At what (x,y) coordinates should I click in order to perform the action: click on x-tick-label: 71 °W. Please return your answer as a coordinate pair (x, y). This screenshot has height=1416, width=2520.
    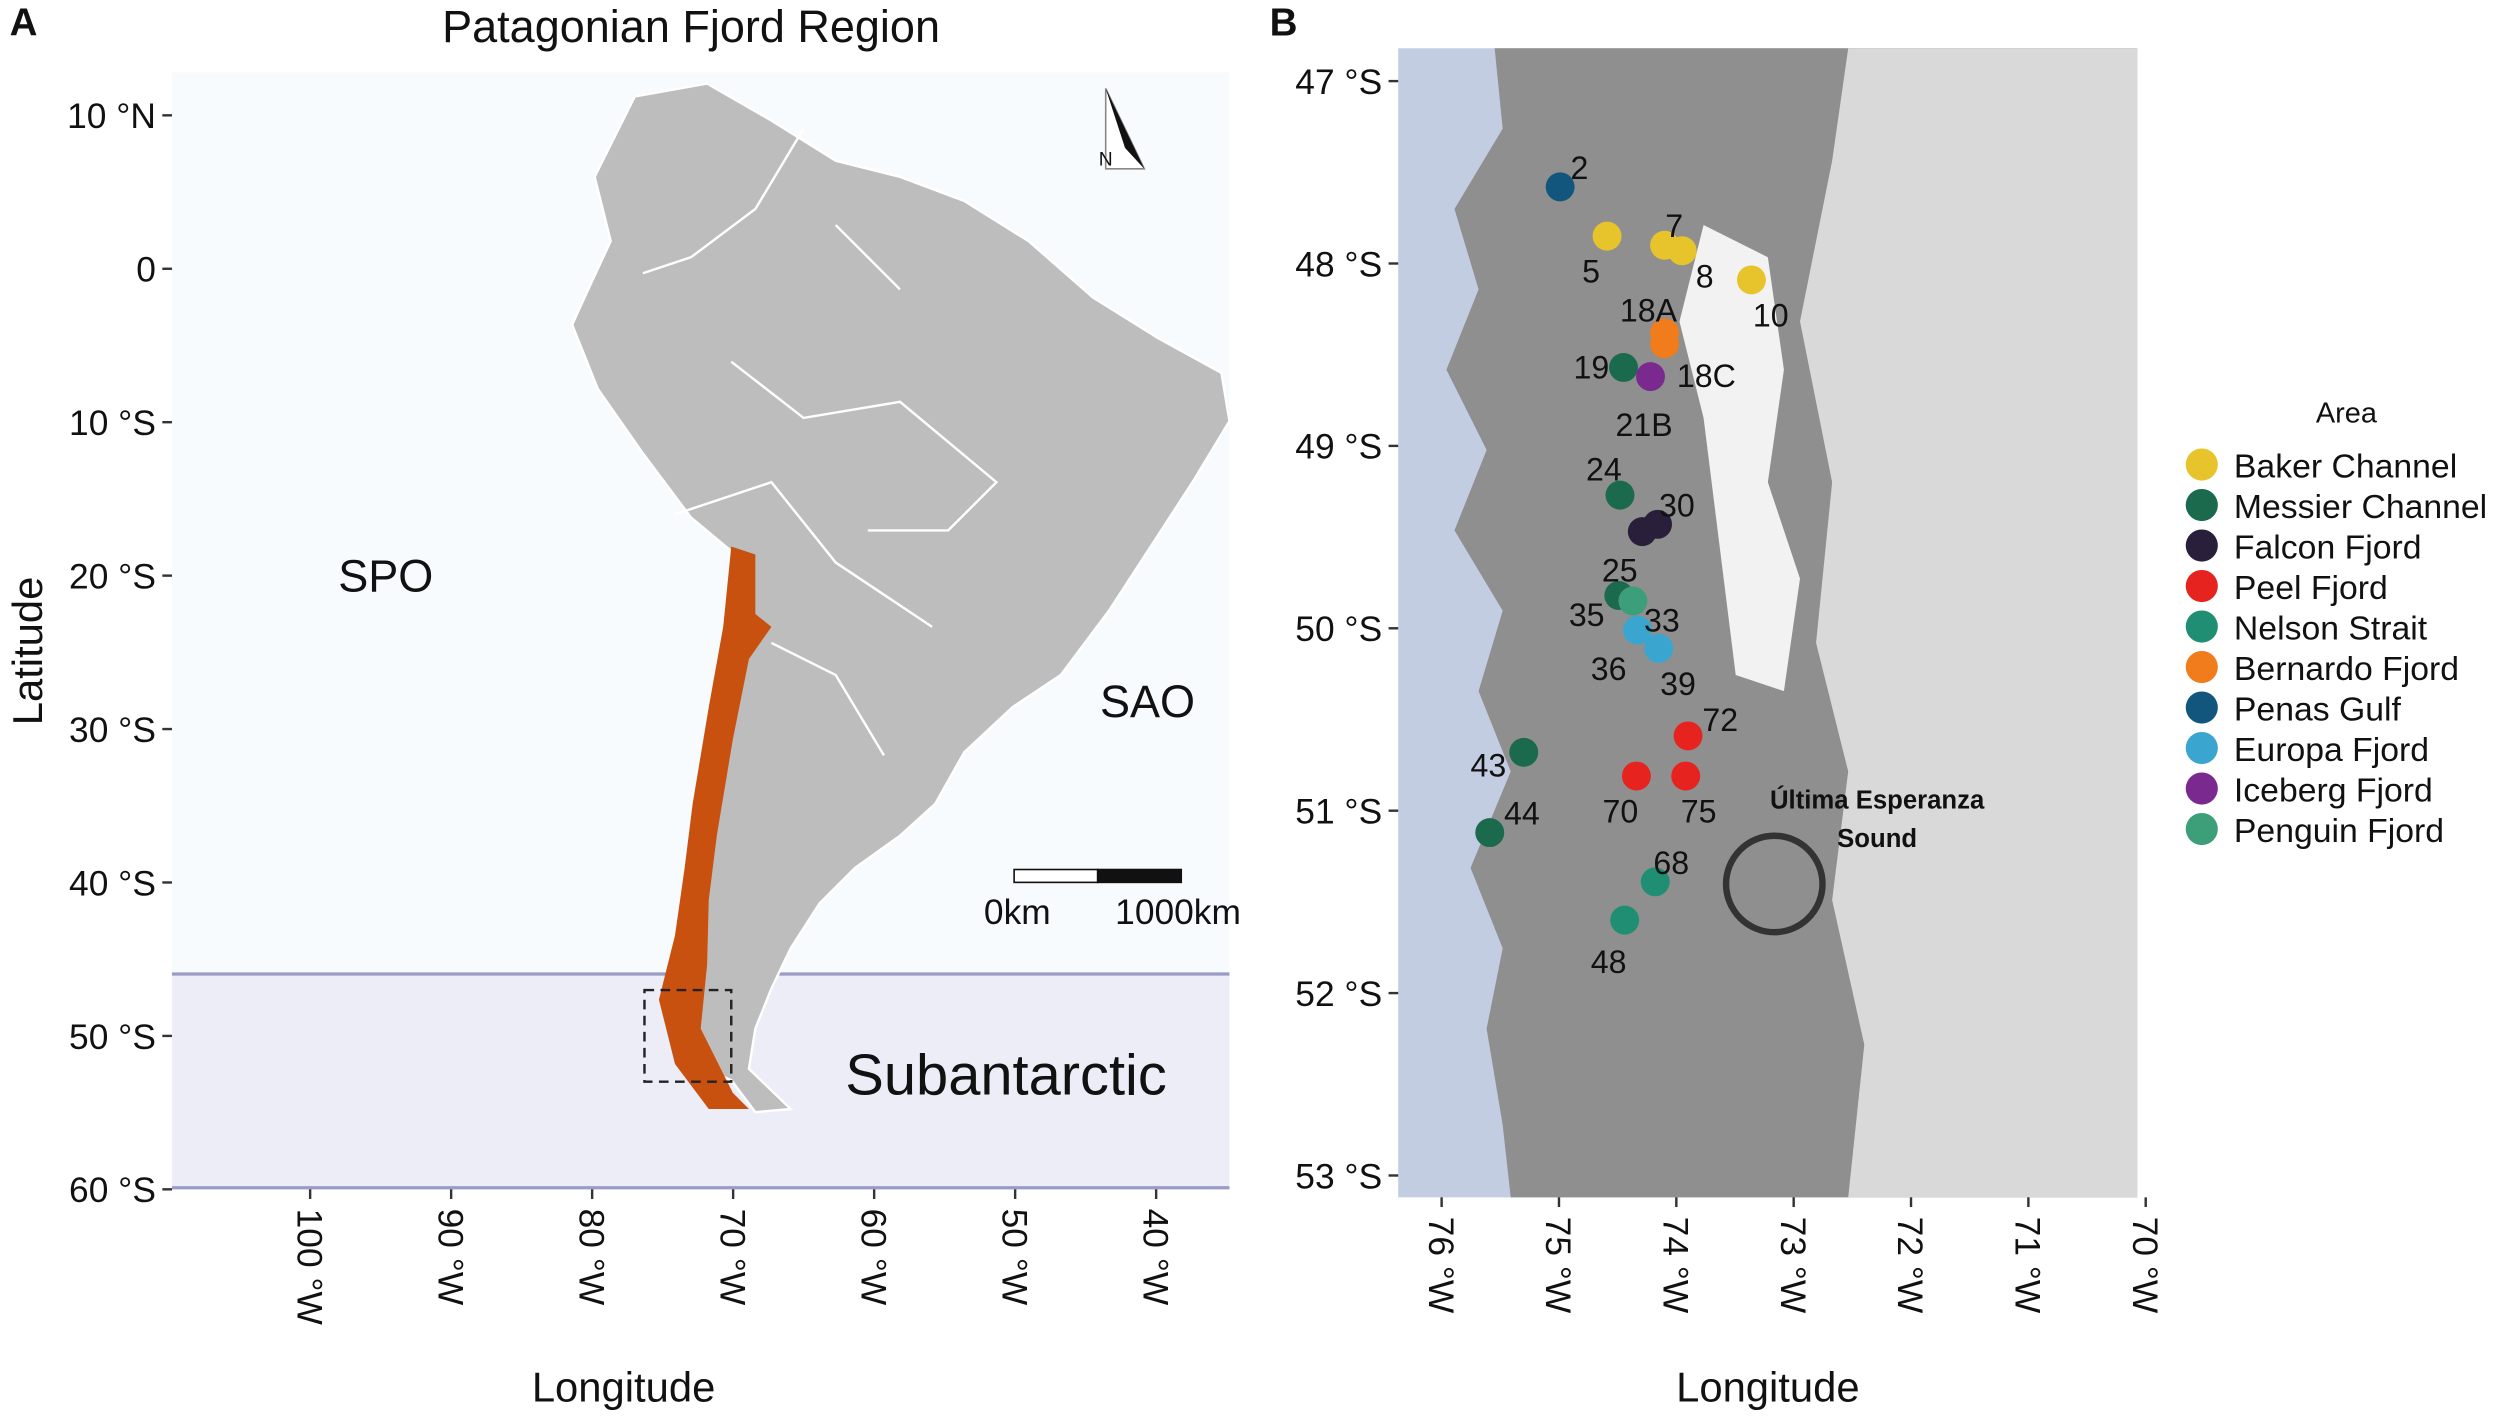
    Looking at the image, I should click on (2027, 1265).